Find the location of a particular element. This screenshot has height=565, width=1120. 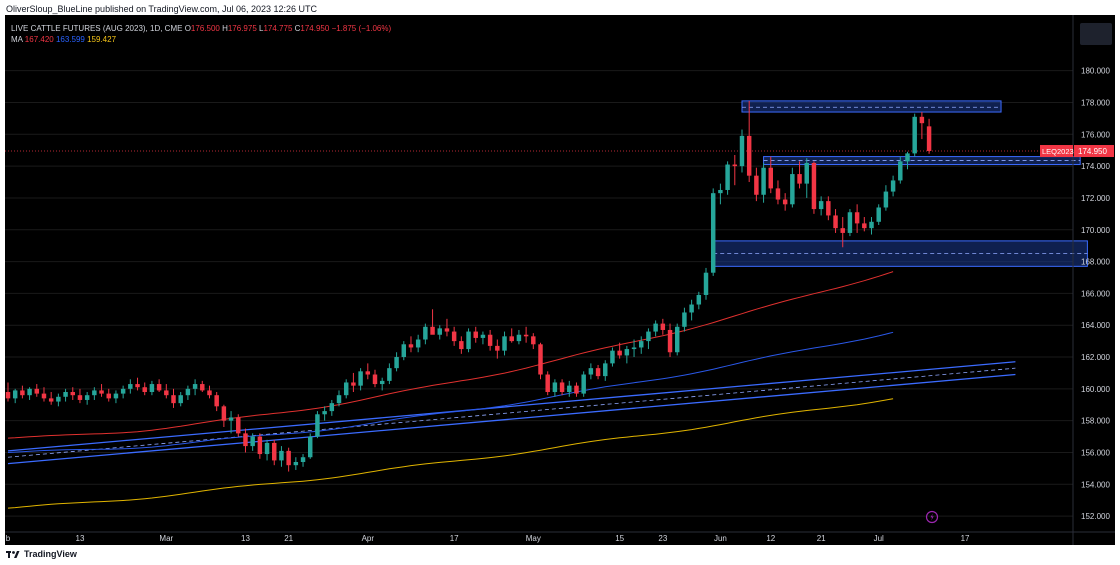

clock-icon is located at coordinates (932, 517).